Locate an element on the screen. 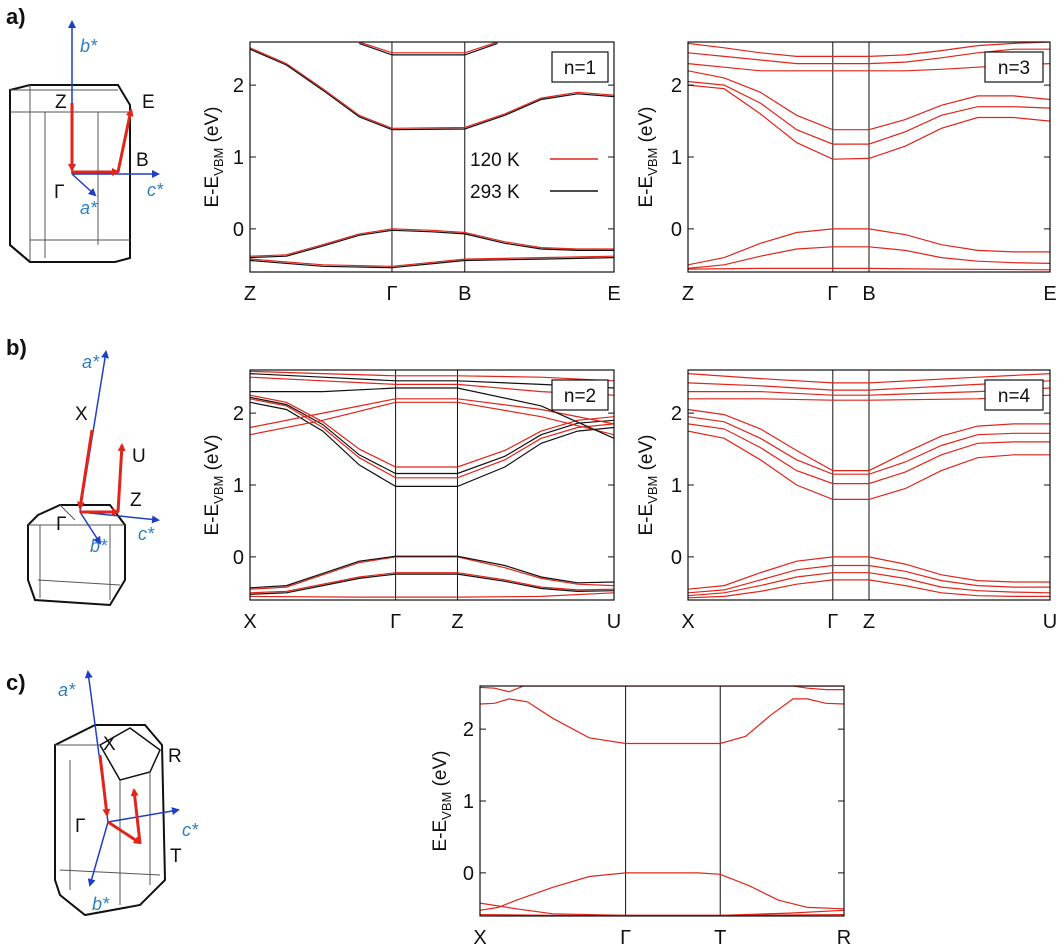 The height and width of the screenshot is (949, 1063). layer-count-label: n=2 is located at coordinates (580, 396).